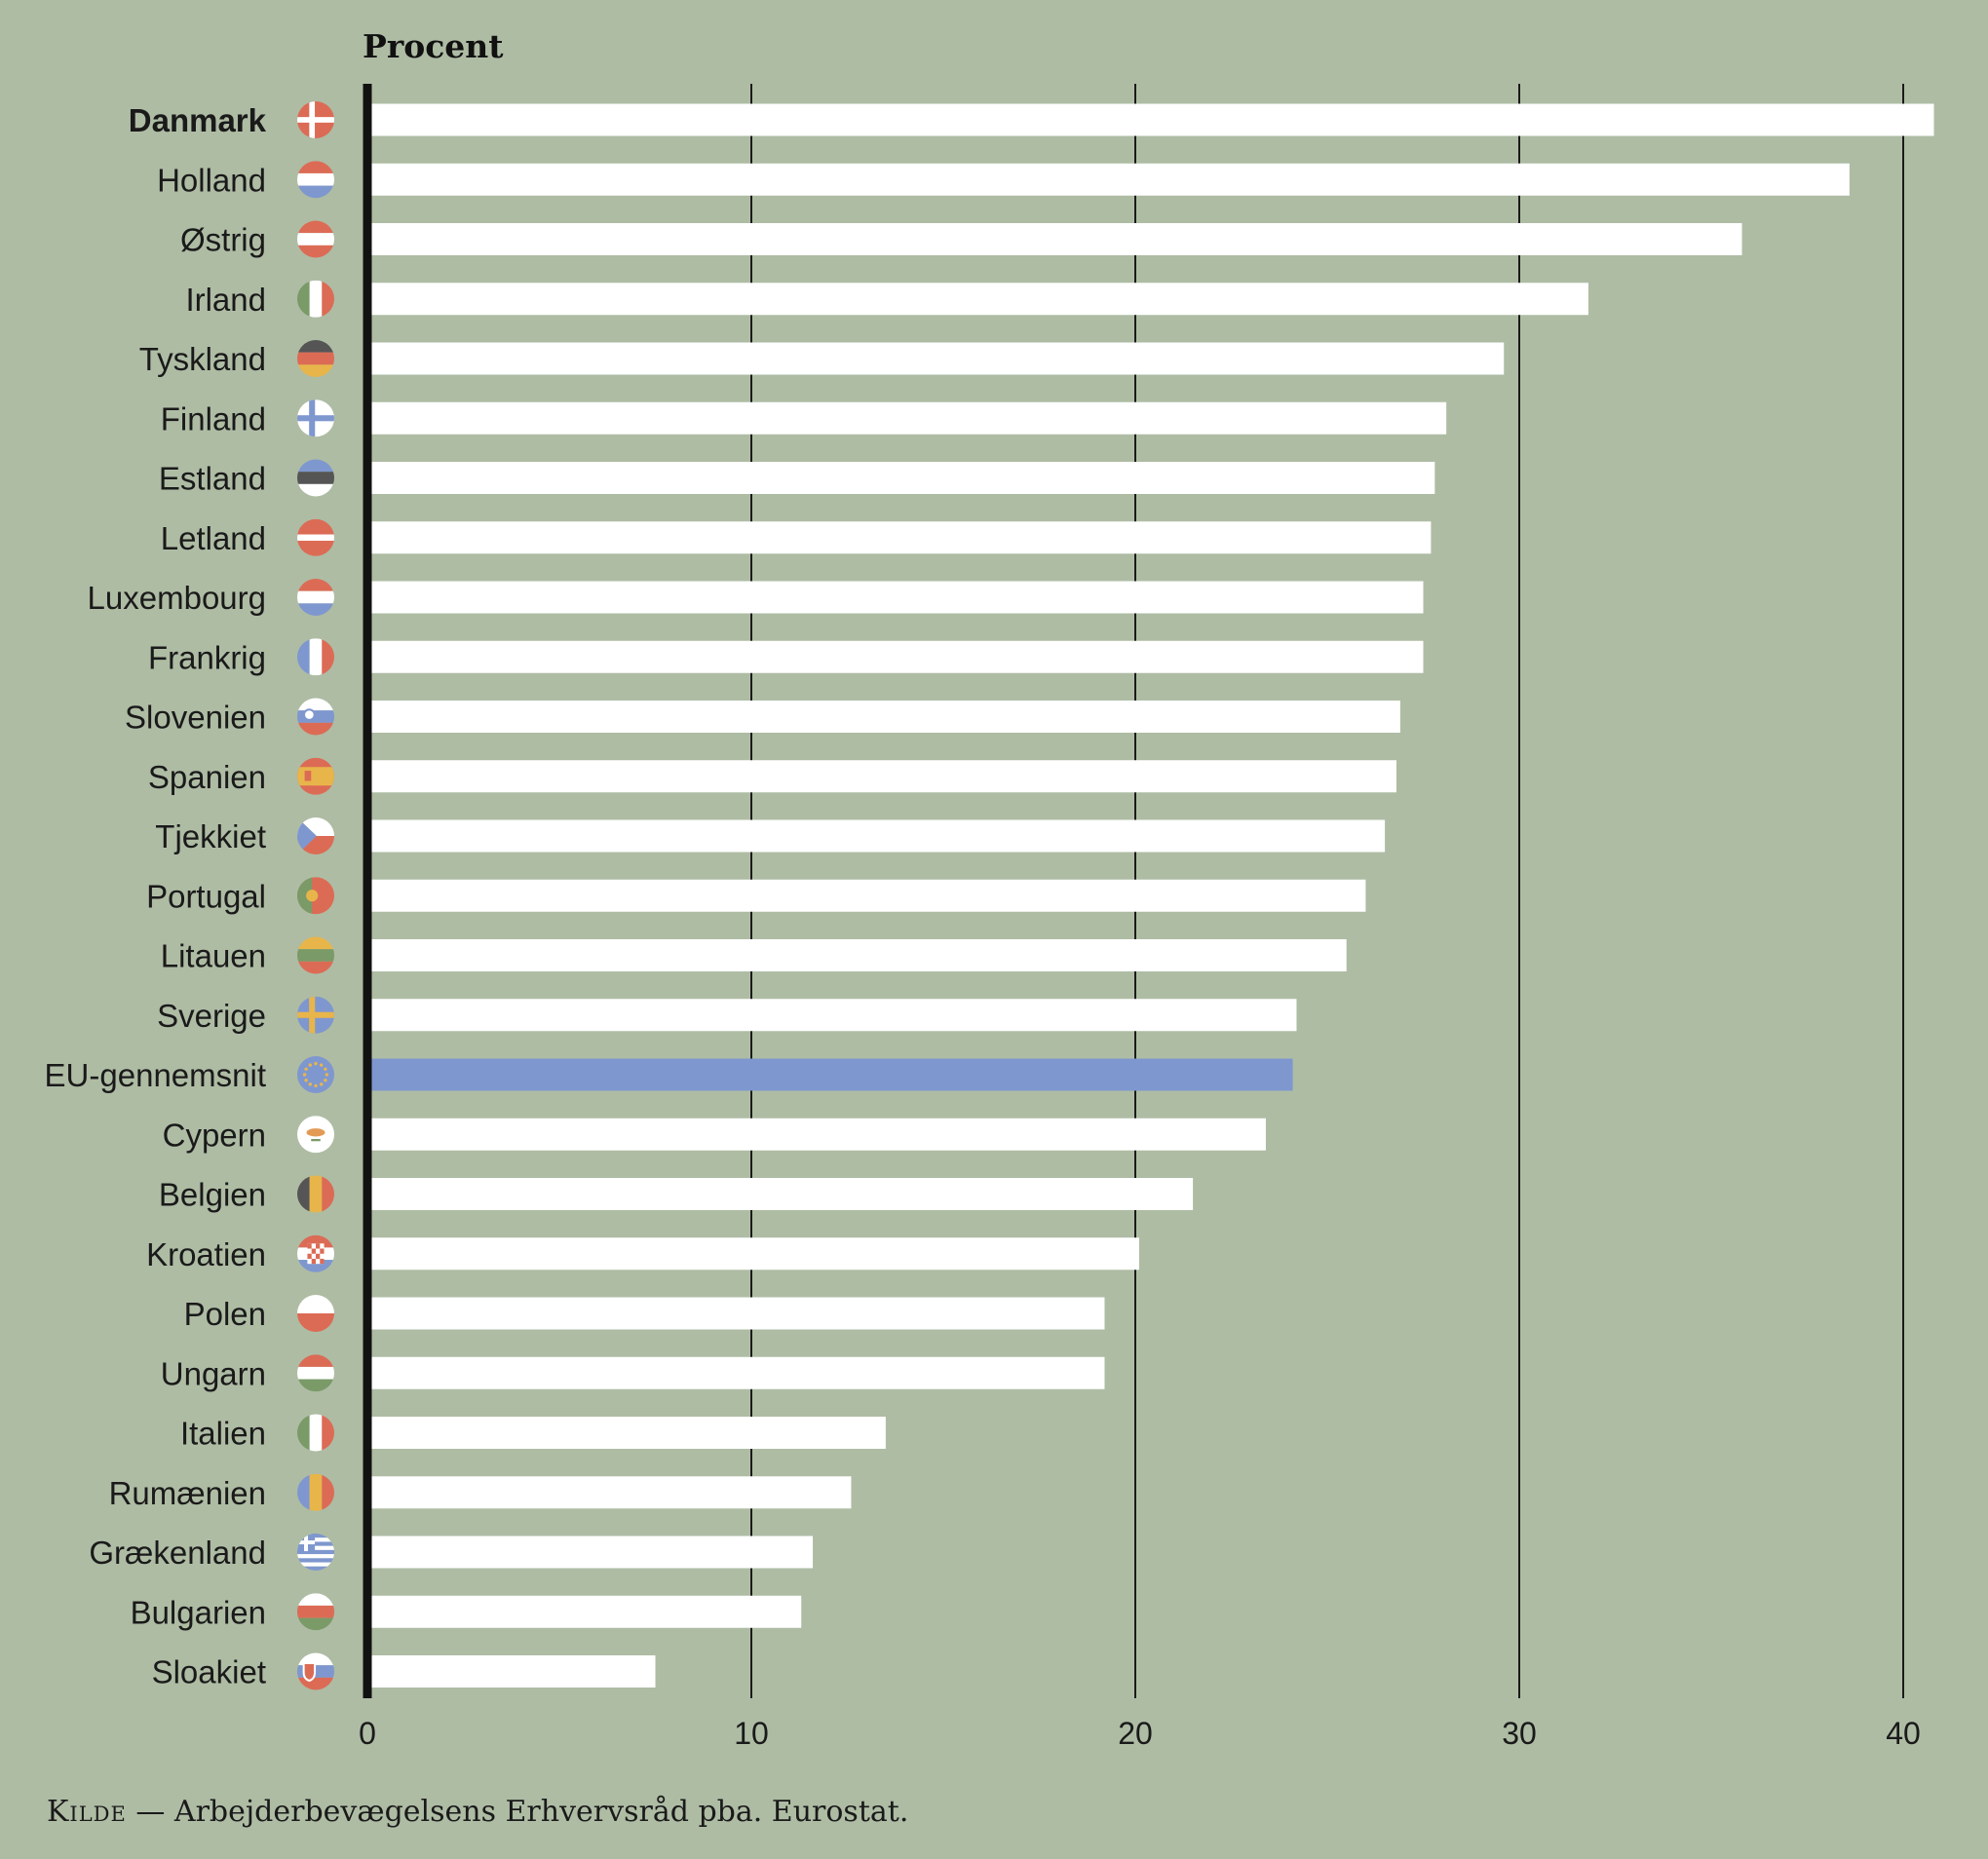 The width and height of the screenshot is (1988, 1859). I want to click on bar-litauen, so click(857, 955).